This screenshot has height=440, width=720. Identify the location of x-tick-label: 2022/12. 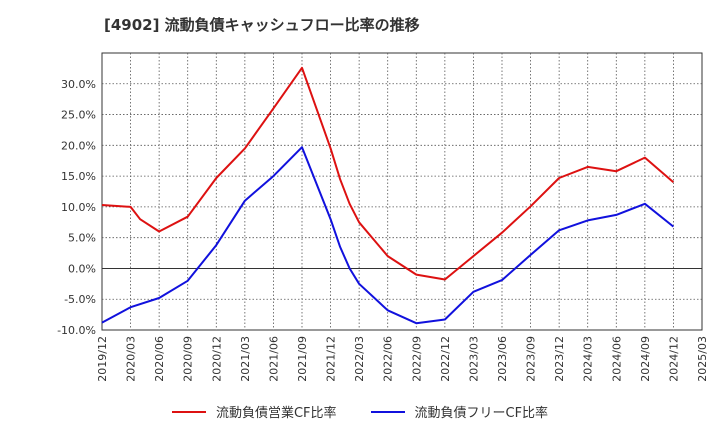
(445, 359).